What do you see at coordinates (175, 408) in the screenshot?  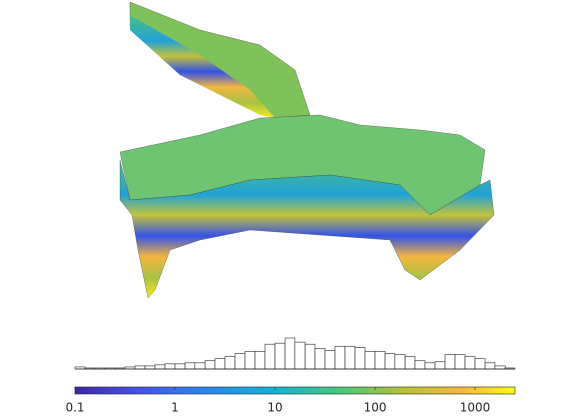 I see `colorbar-tick-label: 1` at bounding box center [175, 408].